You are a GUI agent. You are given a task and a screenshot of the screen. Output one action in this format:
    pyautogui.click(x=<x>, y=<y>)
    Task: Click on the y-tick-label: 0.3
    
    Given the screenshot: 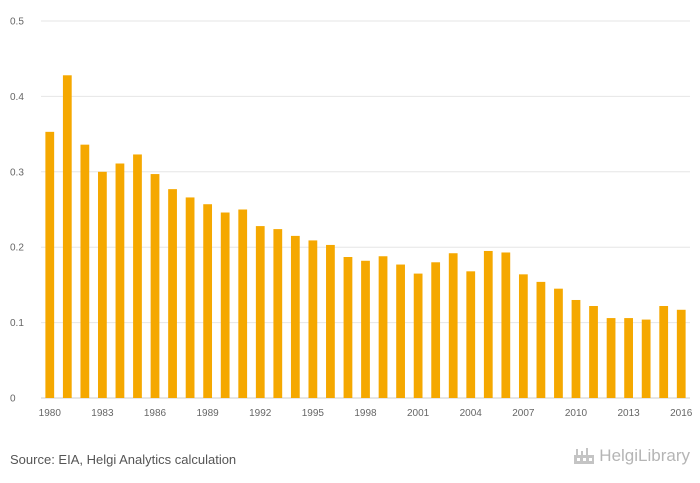 What is the action you would take?
    pyautogui.click(x=17, y=172)
    